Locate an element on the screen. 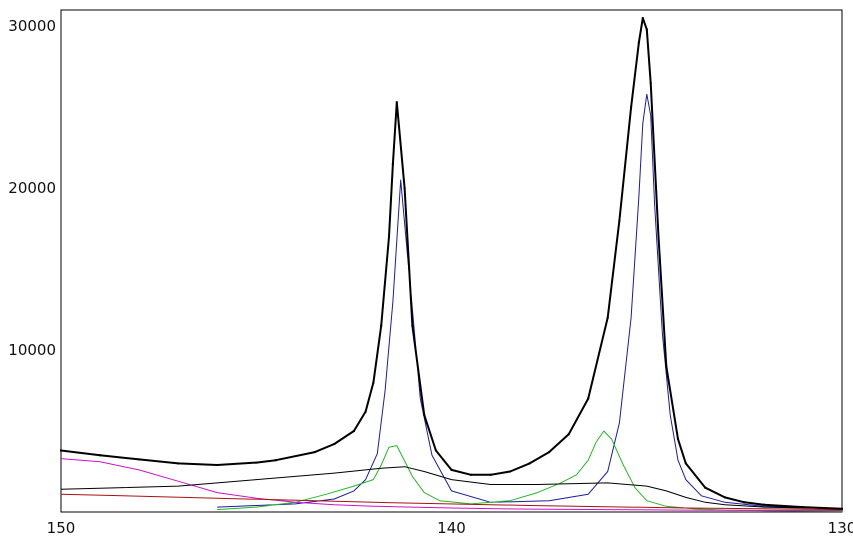 This screenshot has width=853, height=540. y-tick-label: 20000 is located at coordinates (32, 188).